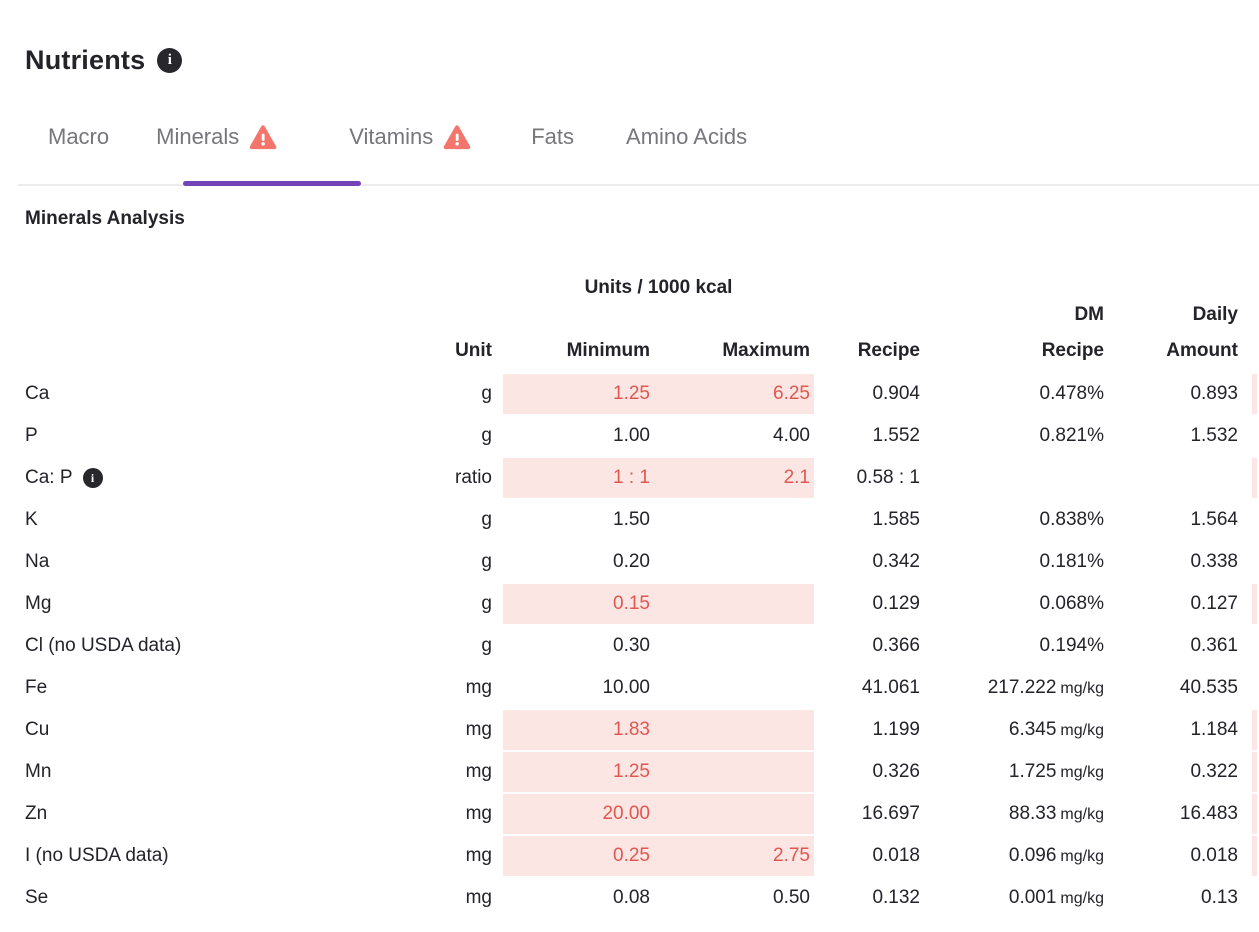 The width and height of the screenshot is (1259, 932). Describe the element at coordinates (1089, 314) in the screenshot. I see `col-header-dm-line1: DM` at that location.